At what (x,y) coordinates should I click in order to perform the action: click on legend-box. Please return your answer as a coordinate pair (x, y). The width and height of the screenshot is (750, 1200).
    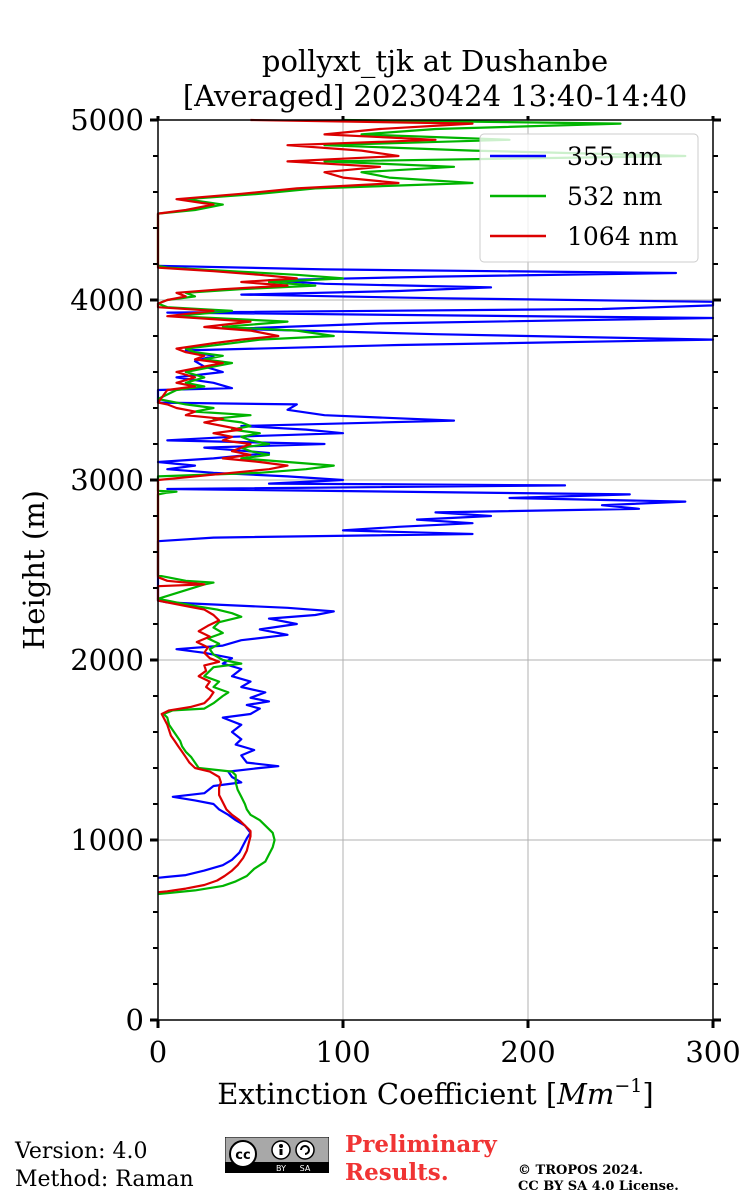
    Looking at the image, I should click on (589, 198).